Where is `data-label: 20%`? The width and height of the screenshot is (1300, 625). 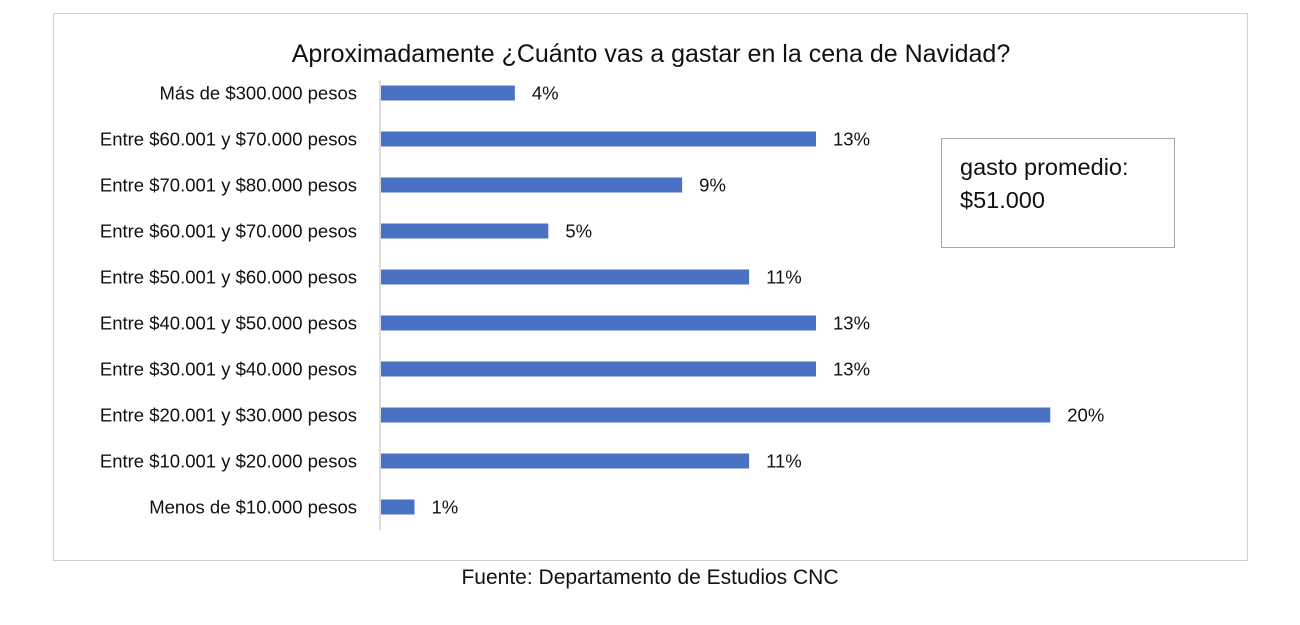 data-label: 20% is located at coordinates (1085, 415).